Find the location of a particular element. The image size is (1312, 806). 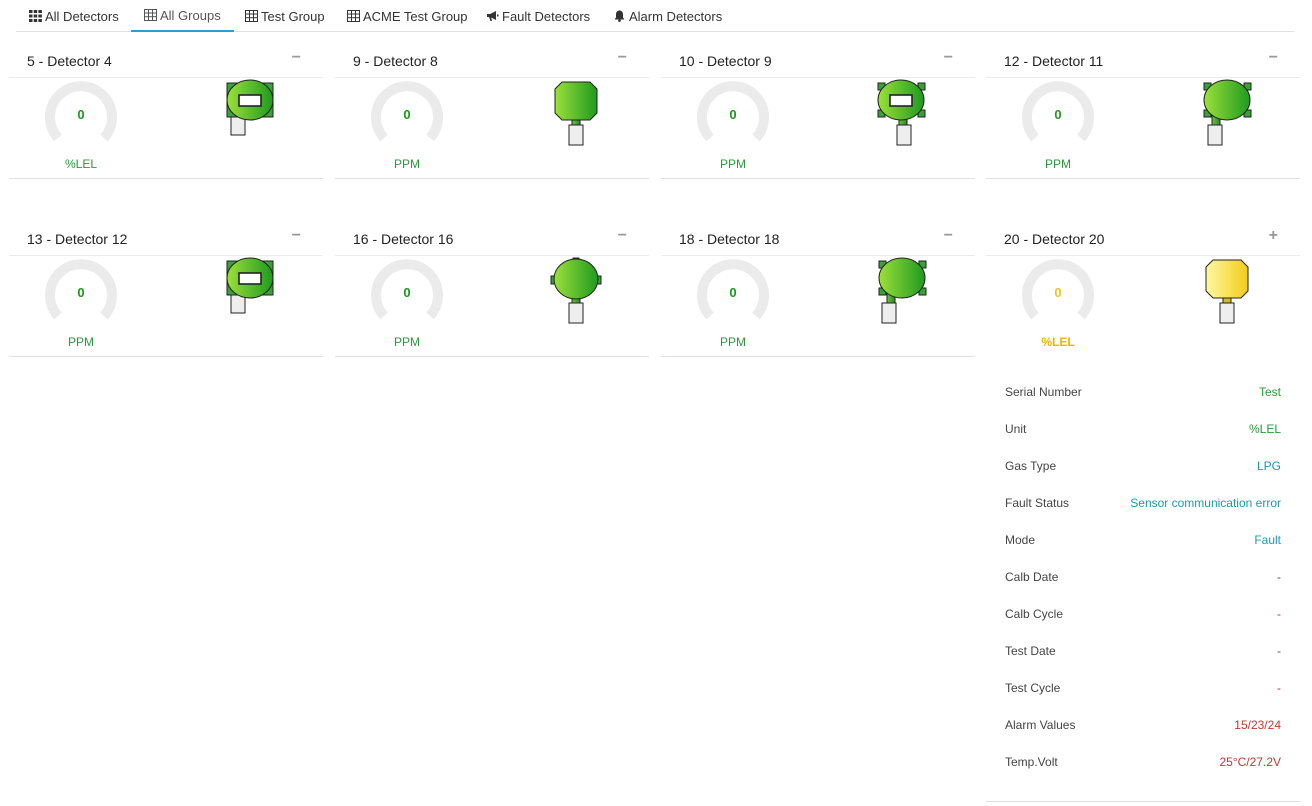

table-icon is located at coordinates (353, 16).